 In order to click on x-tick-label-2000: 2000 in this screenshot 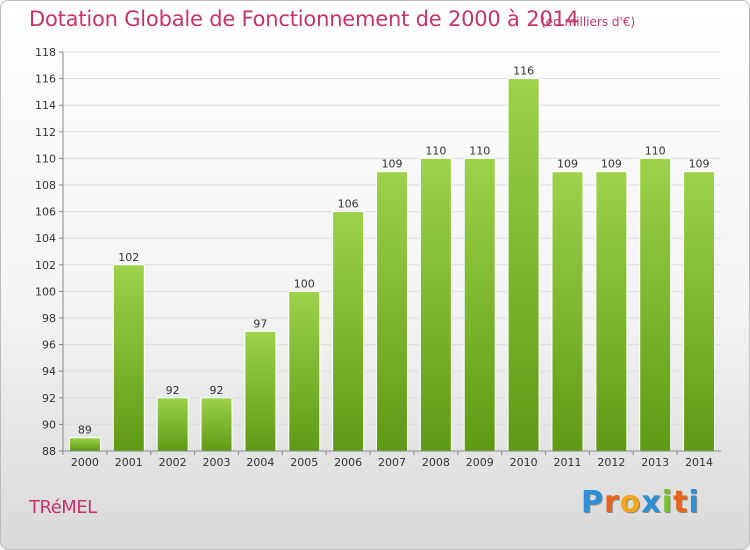, I will do `click(85, 462)`.